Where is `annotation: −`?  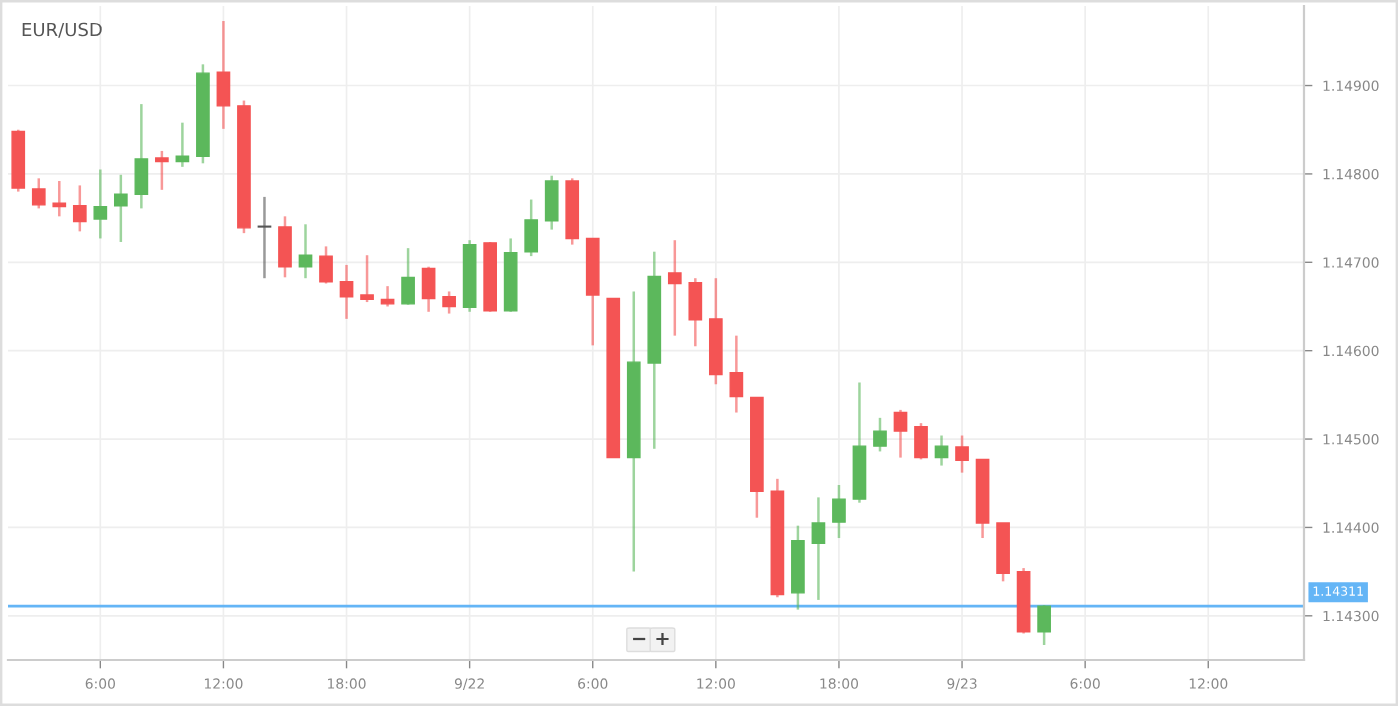 annotation: − is located at coordinates (639, 639).